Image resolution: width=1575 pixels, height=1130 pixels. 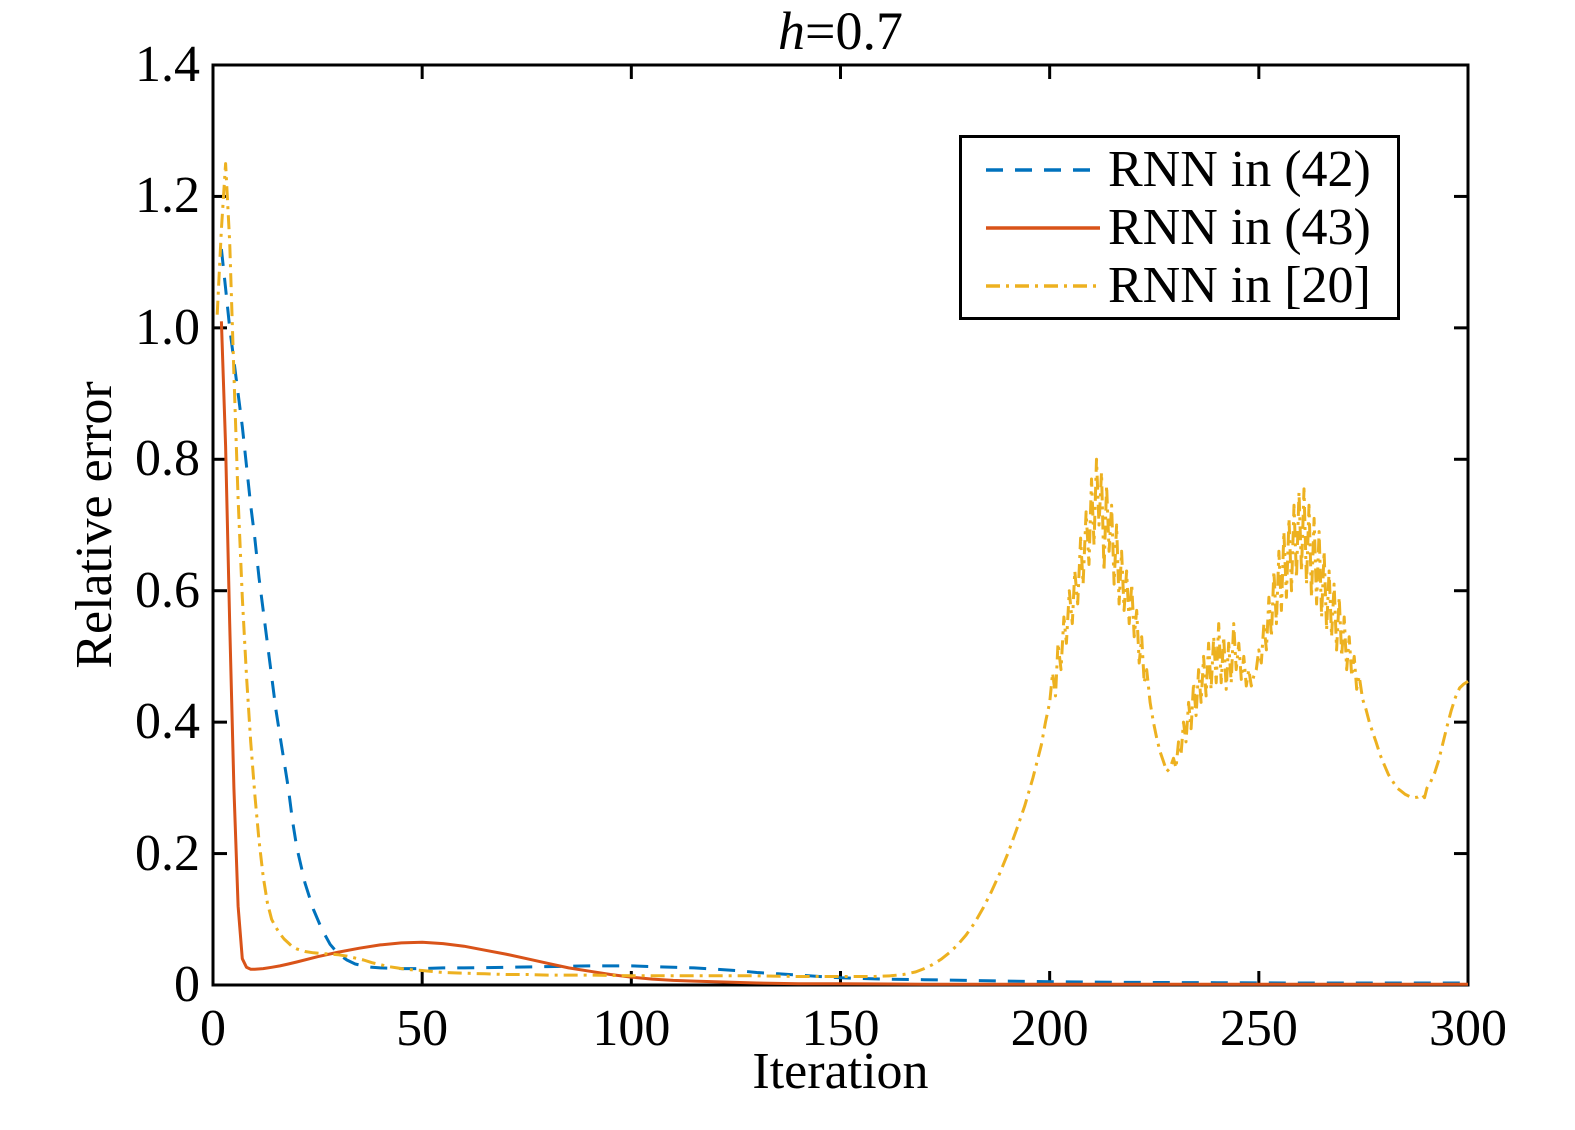 I want to click on y-tick-label: 0.2, so click(x=167, y=853).